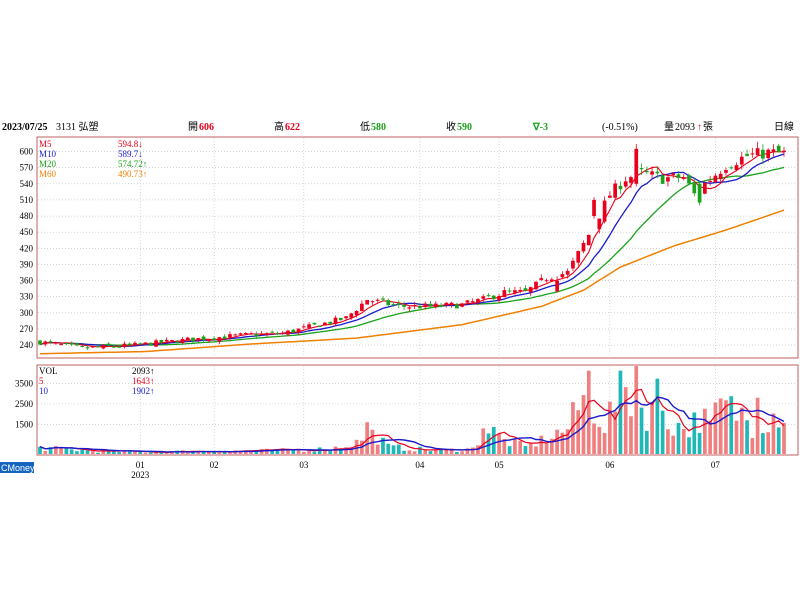  What do you see at coordinates (27, 249) in the screenshot?
I see `price-axis: 240 270 300 330 360 390 420 450 480 510 540 570 600` at bounding box center [27, 249].